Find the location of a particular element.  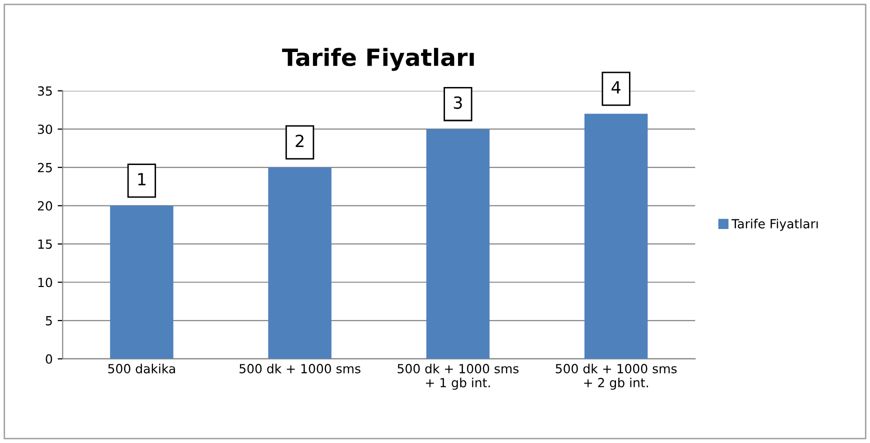

annotation: 3 is located at coordinates (458, 102).